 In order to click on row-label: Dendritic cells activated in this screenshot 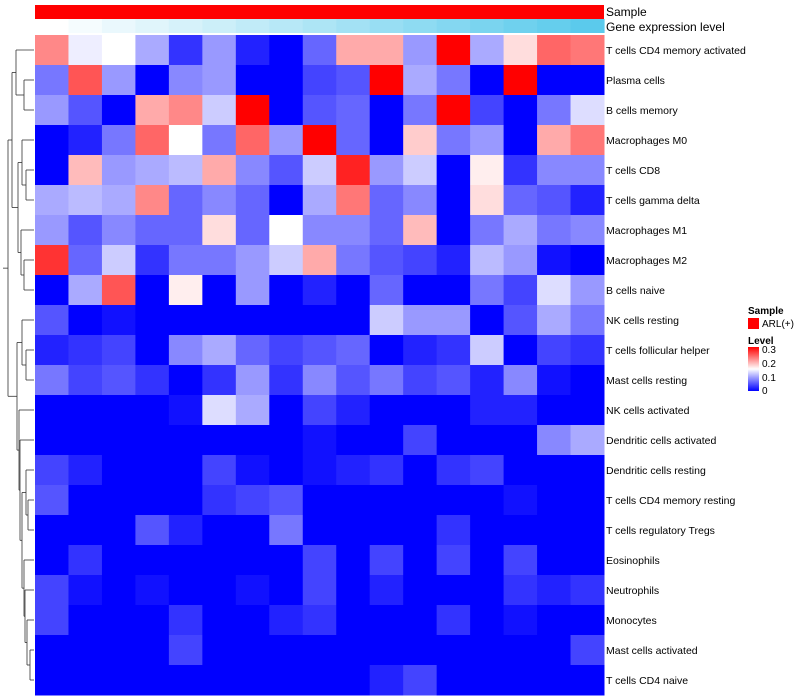, I will do `click(661, 441)`.